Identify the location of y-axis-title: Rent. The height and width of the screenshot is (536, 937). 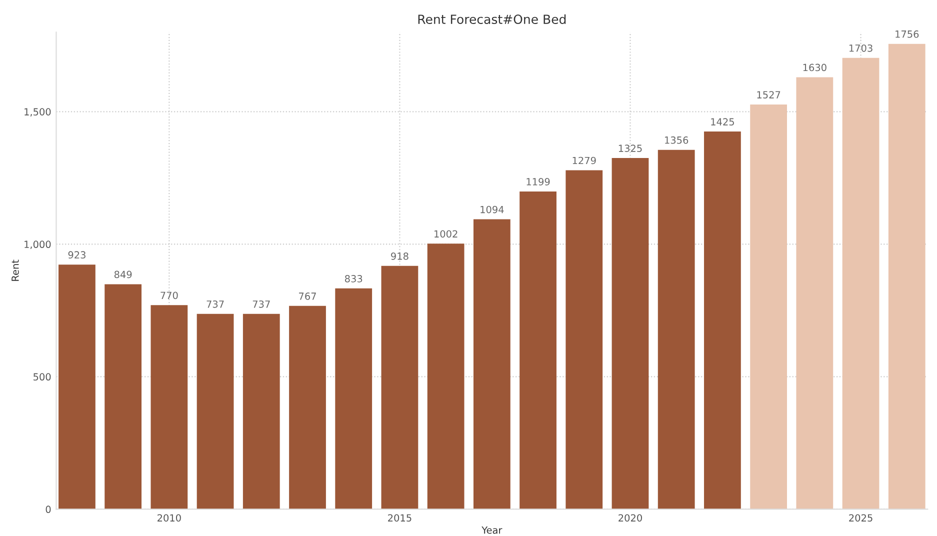
(15, 270).